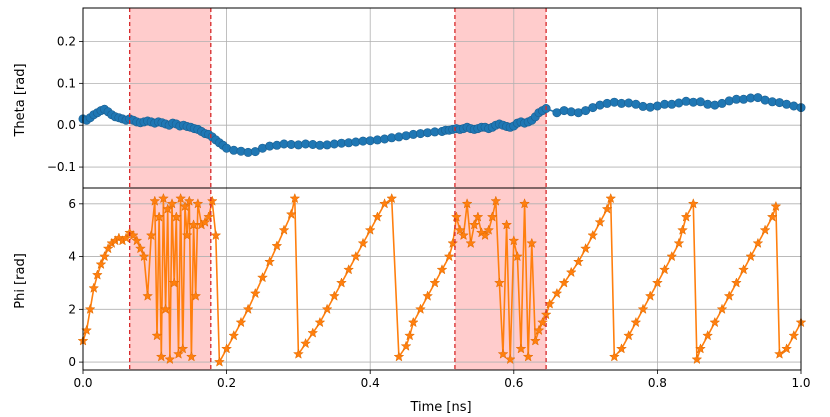 The height and width of the screenshot is (417, 830). What do you see at coordinates (20, 100) in the screenshot?
I see `theta-axis-label: Theta [rad]` at bounding box center [20, 100].